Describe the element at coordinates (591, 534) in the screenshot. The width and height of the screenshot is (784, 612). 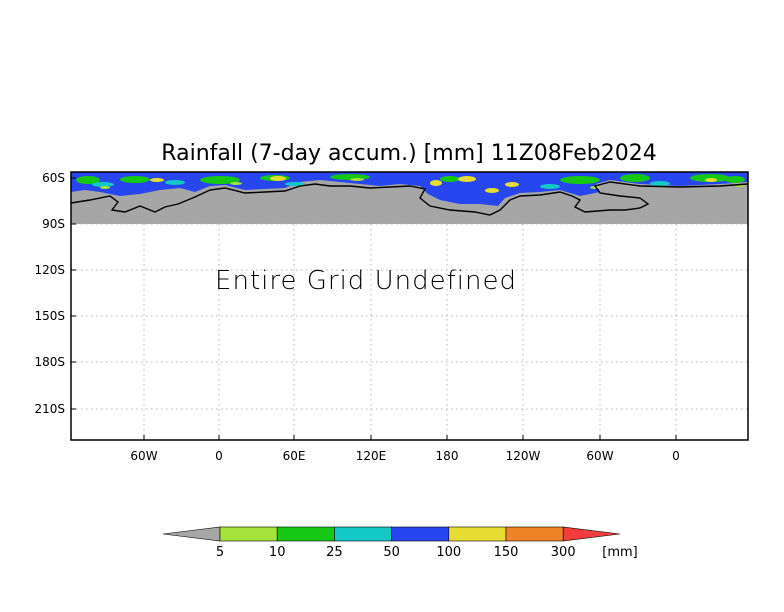
I see `colorbar-over-triangle` at that location.